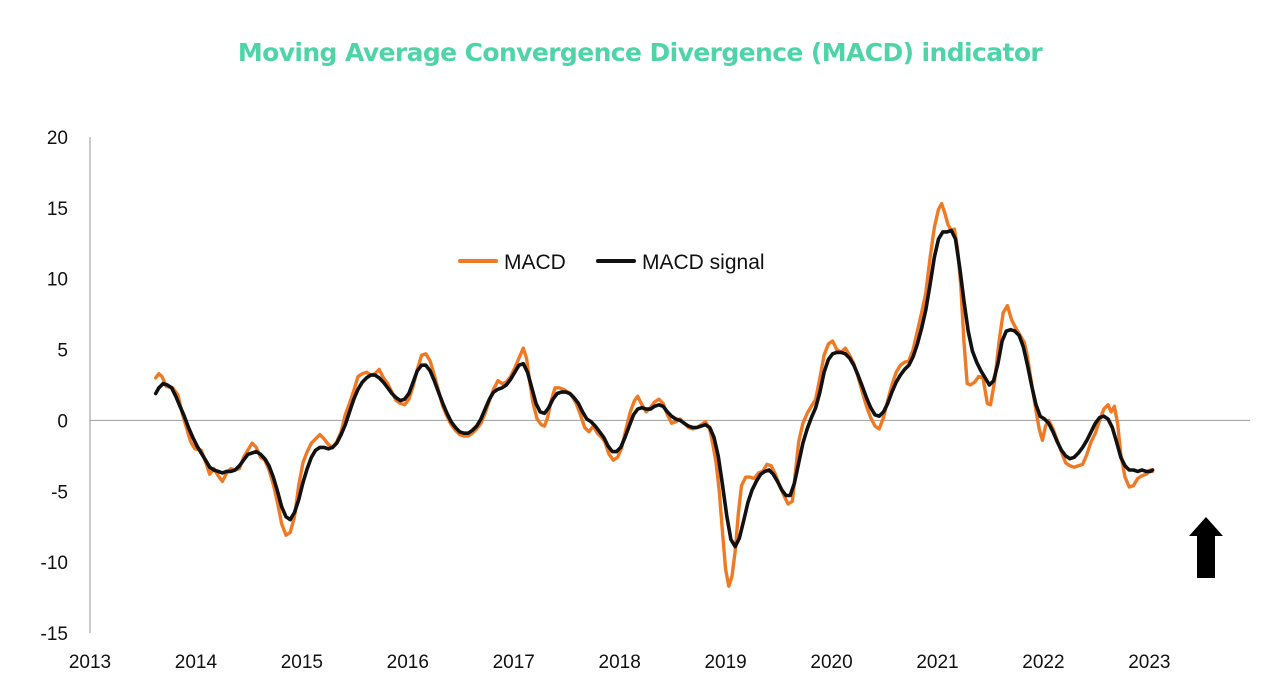  What do you see at coordinates (62, 421) in the screenshot?
I see `y-tick-label: 0` at bounding box center [62, 421].